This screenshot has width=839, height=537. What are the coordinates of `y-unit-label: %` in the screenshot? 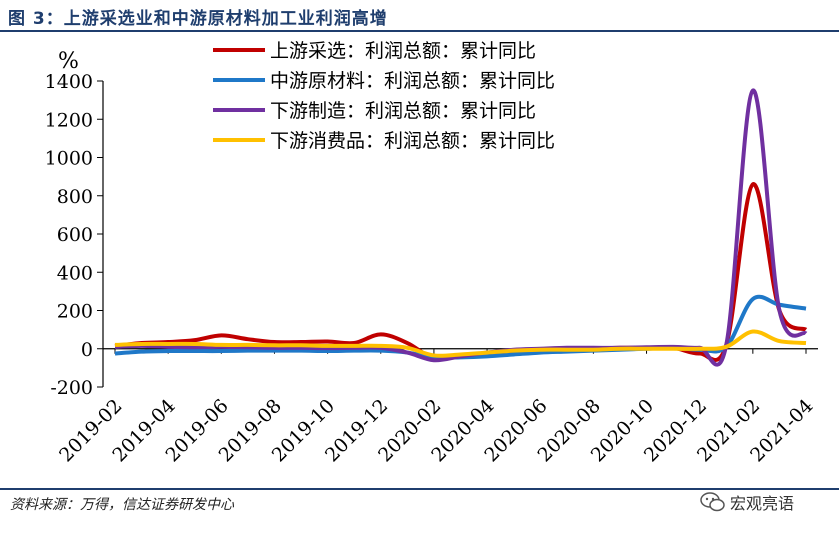 It's located at (68, 61).